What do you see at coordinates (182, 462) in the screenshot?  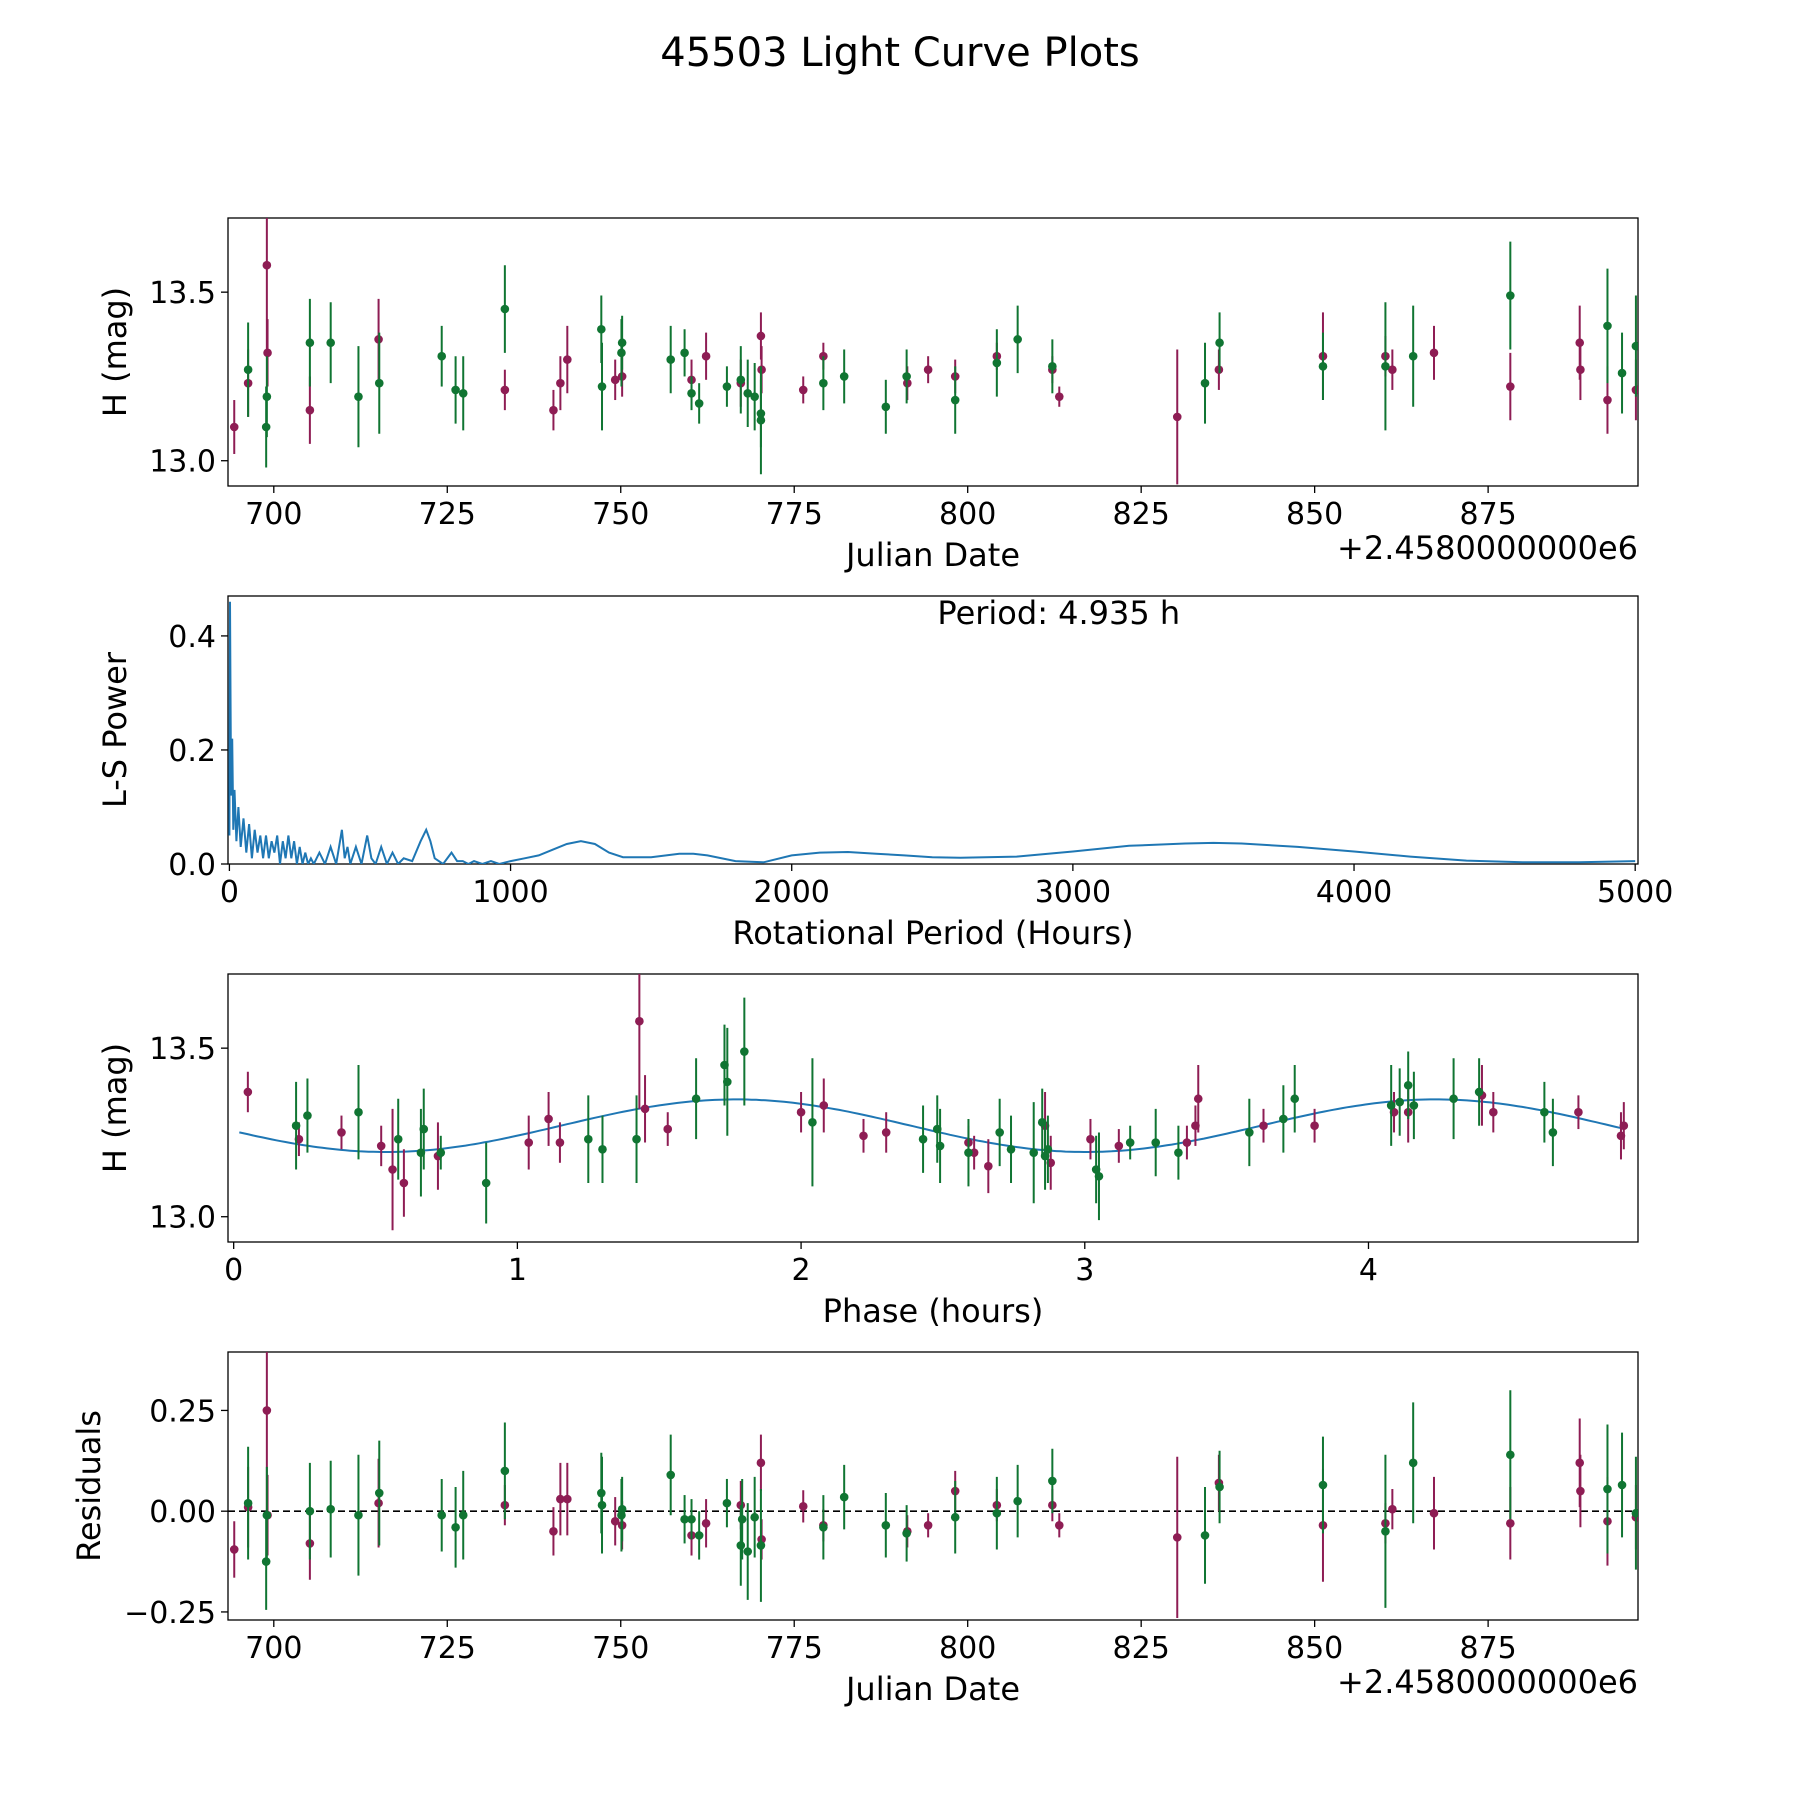 I see `y-tick-label: 13.0` at bounding box center [182, 462].